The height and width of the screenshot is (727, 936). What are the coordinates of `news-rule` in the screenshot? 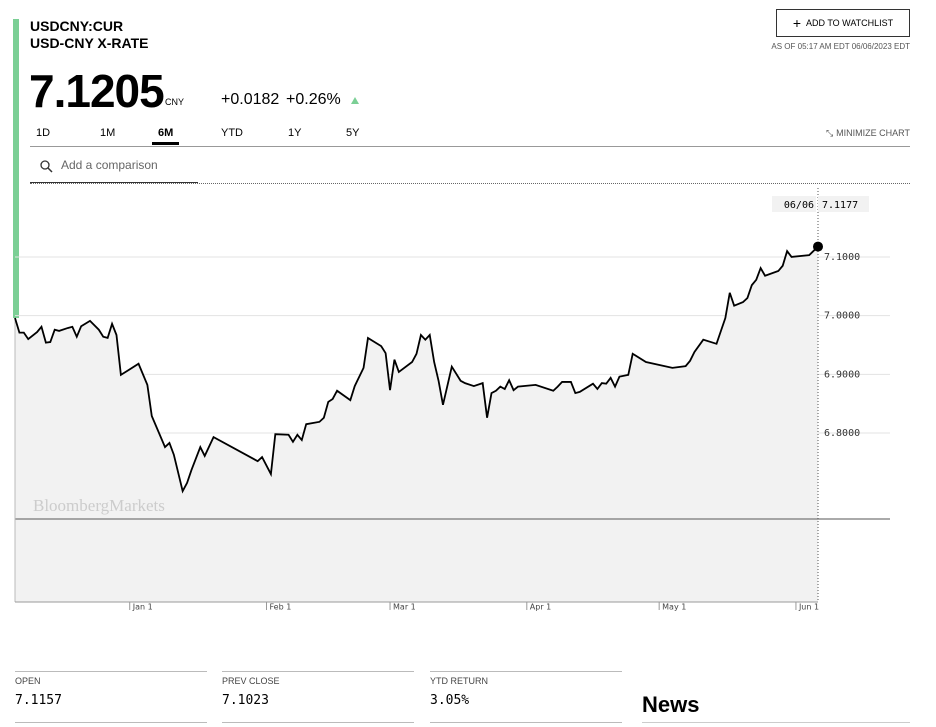 It's located at (776, 722).